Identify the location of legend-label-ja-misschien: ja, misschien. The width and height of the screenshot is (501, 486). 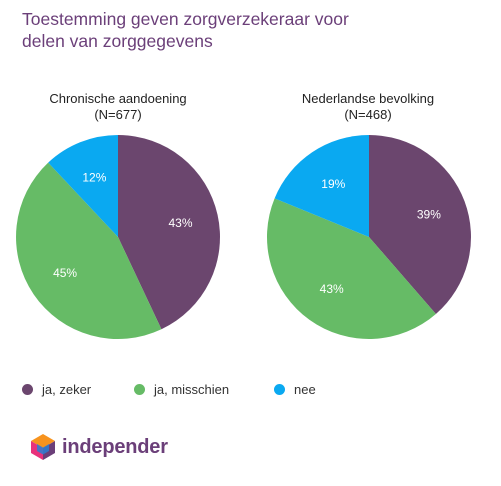
(192, 389).